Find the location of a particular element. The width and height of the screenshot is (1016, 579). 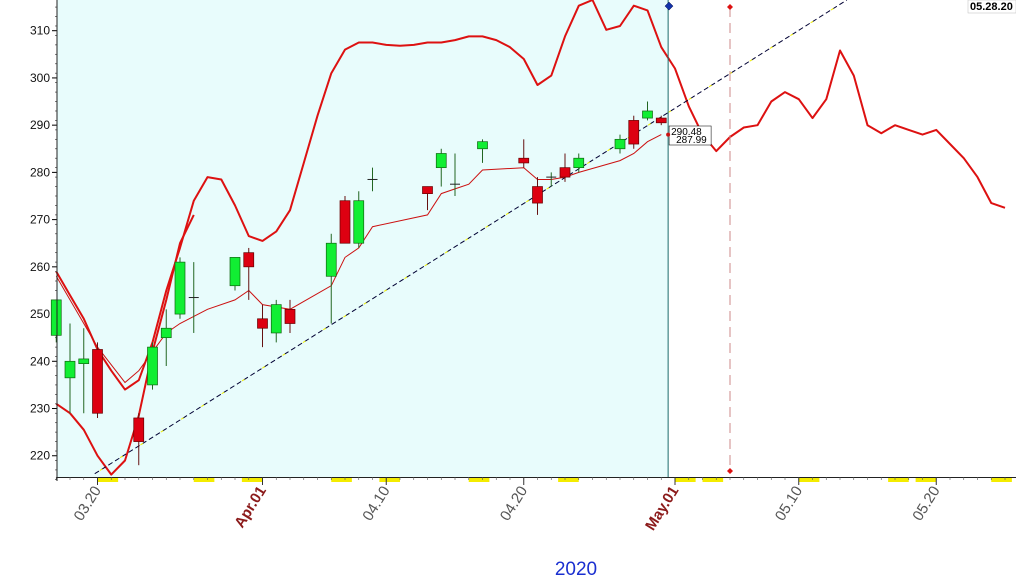

x-tick-labels: 03.20 Apr.01 04.10 04.20 May.01 05.10 05.20 is located at coordinates (507, 505).